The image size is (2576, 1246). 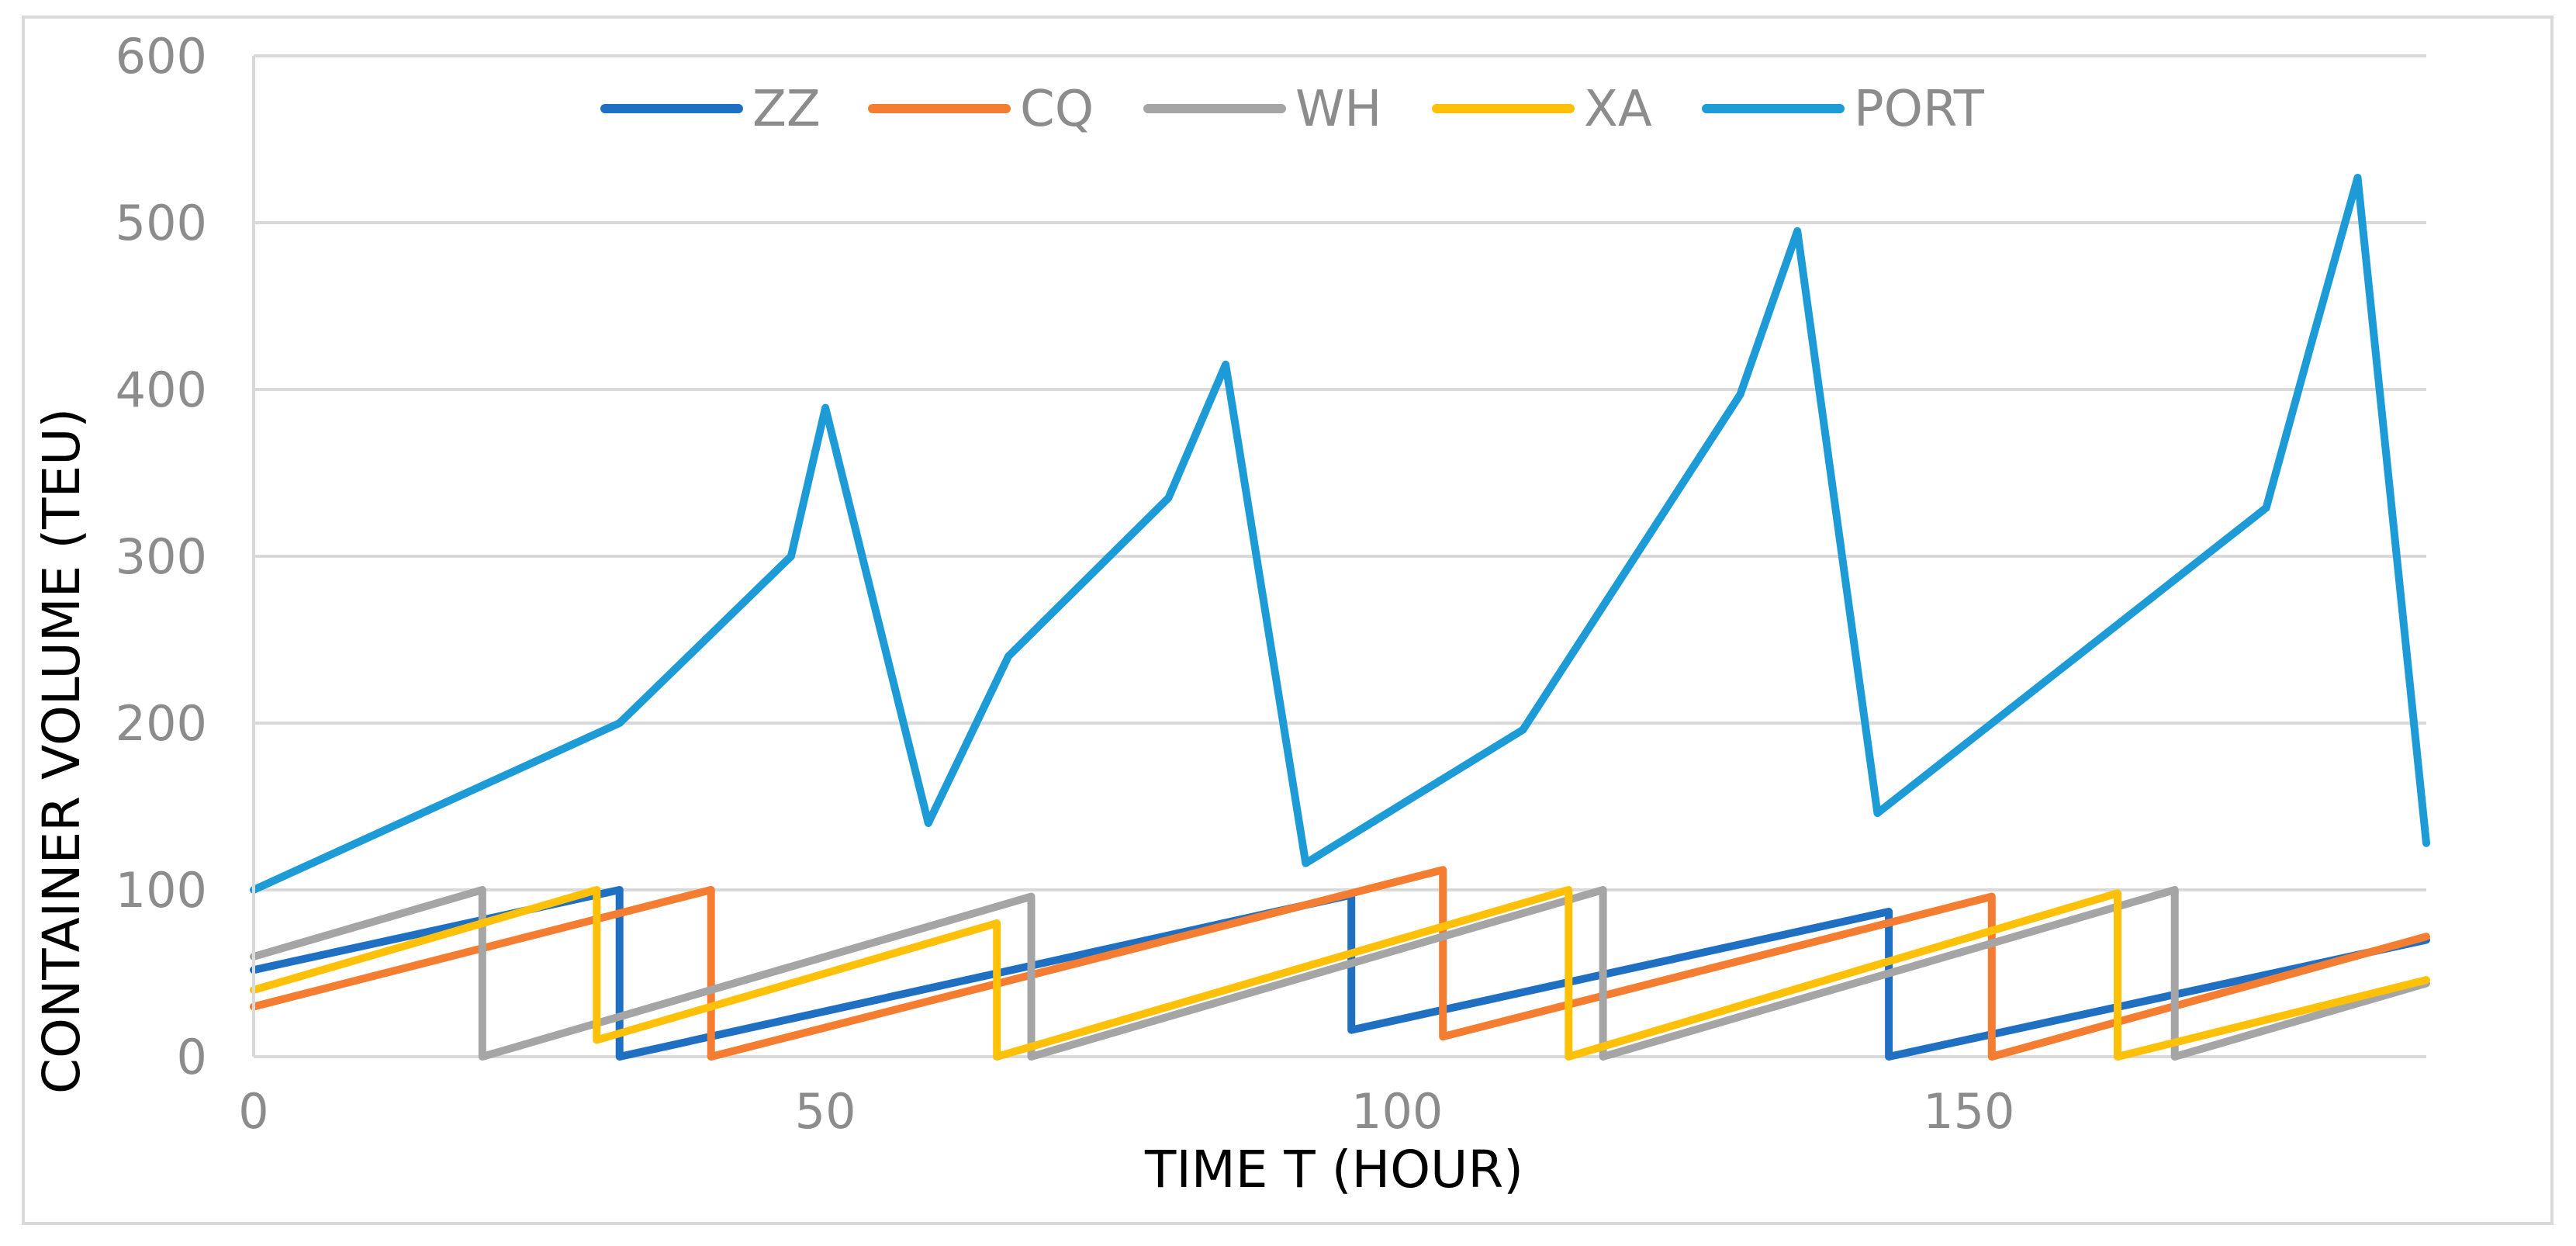 What do you see at coordinates (1397, 1111) in the screenshot?
I see `x-tick-label: 100` at bounding box center [1397, 1111].